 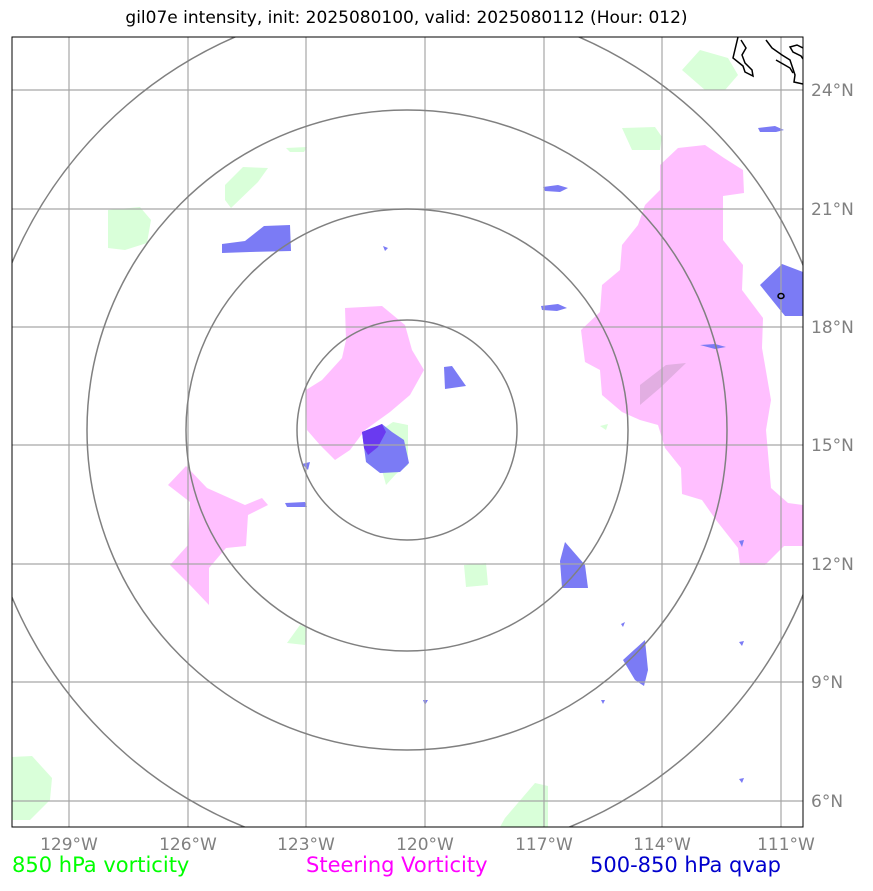 What do you see at coordinates (767, 168) in the screenshot?
I see `coastline` at bounding box center [767, 168].